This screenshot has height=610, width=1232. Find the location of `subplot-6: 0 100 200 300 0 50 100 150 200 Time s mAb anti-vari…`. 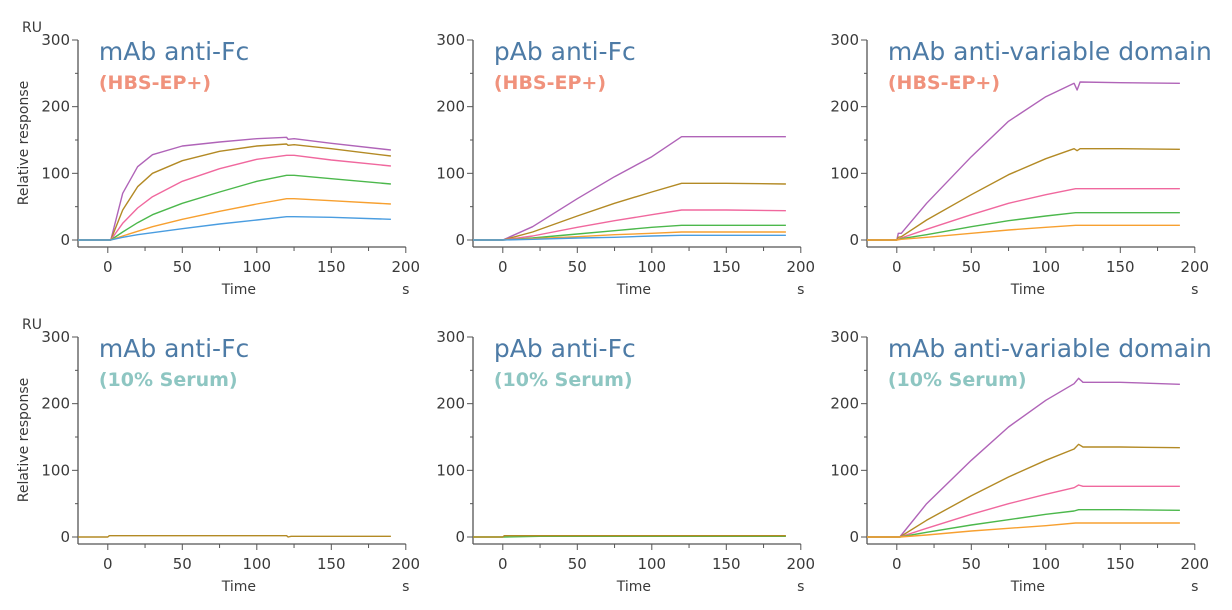

subplot-6: 0 100 200 300 0 50 100 150 200 Time s mAb anti-vari… is located at coordinates (1020, 461).